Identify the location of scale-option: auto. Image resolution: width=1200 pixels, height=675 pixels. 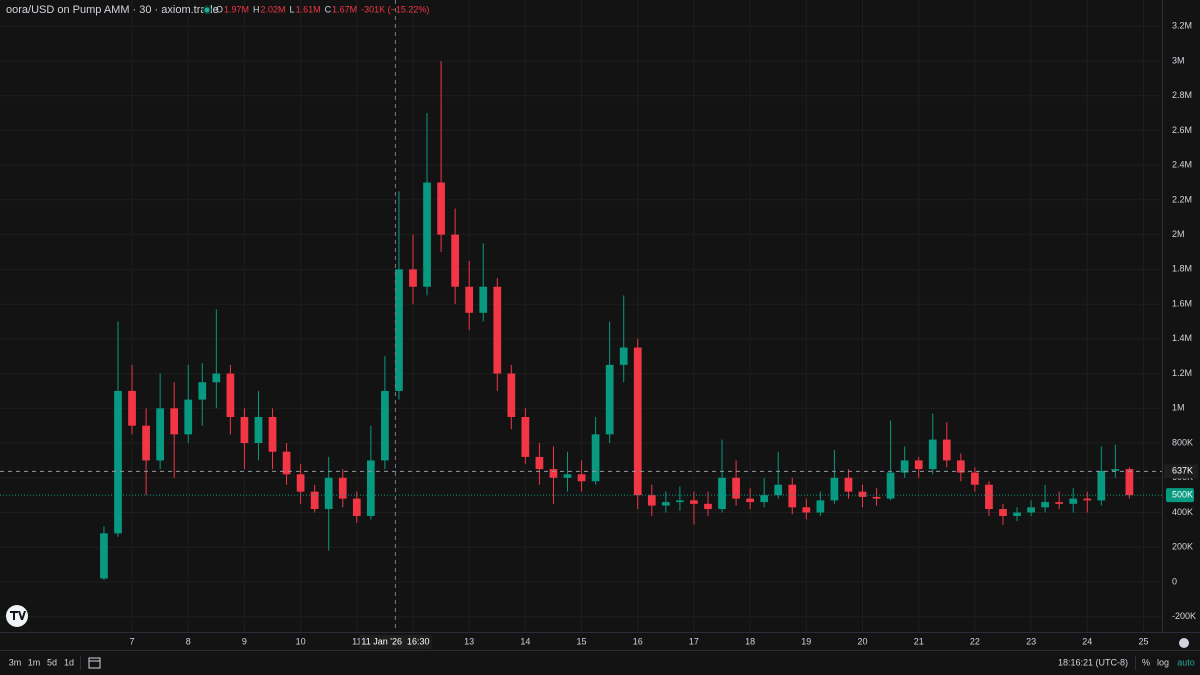
(1186, 662).